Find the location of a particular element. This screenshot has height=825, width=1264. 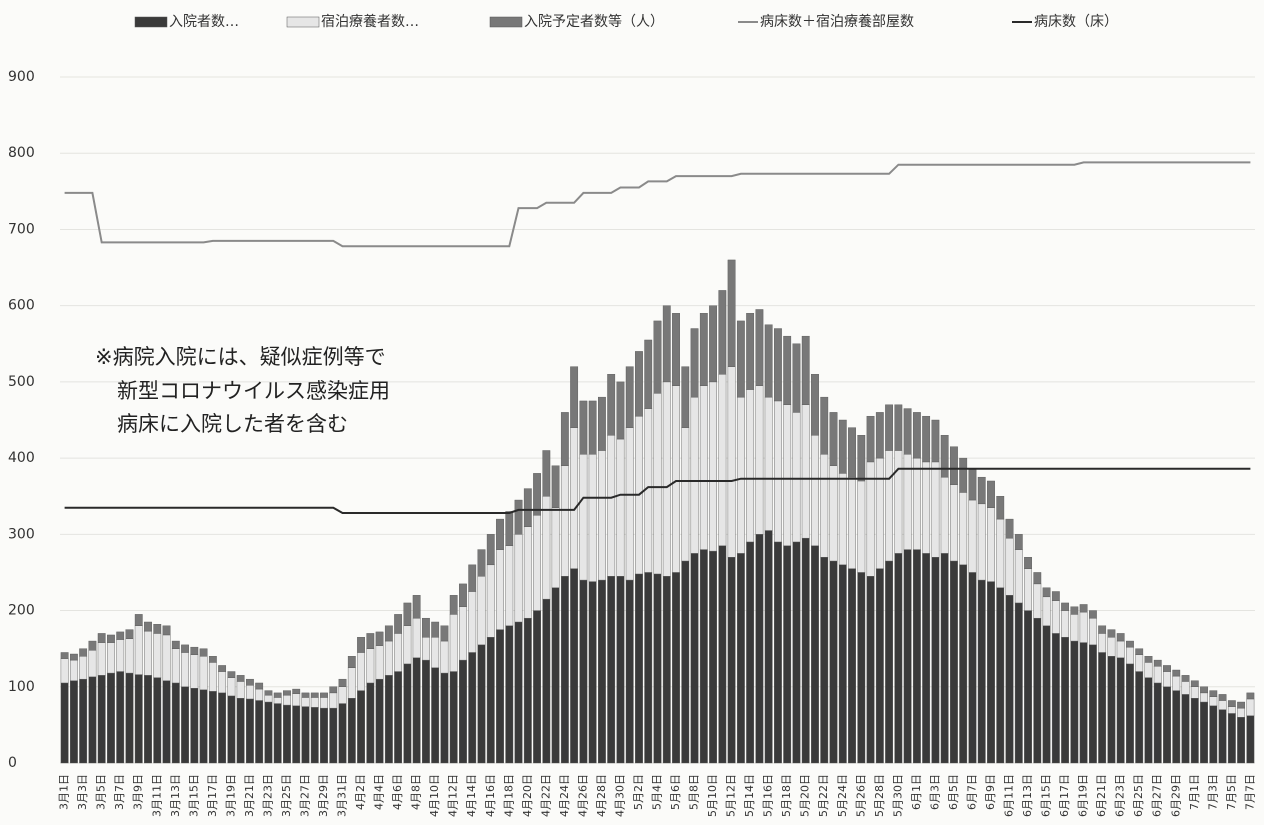

y-tick-label: 800 is located at coordinates (21, 153).